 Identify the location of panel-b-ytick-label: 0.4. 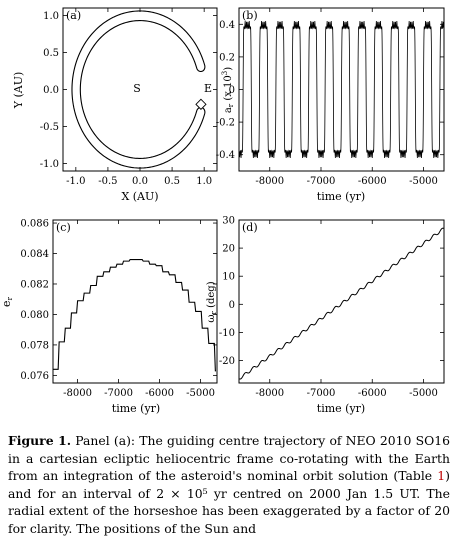
(227, 25).